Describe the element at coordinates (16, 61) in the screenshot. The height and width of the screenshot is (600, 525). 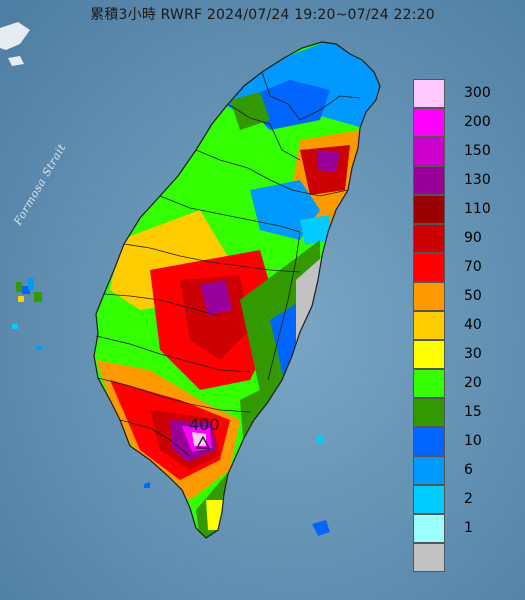
I see `mainland-coast-island` at that location.